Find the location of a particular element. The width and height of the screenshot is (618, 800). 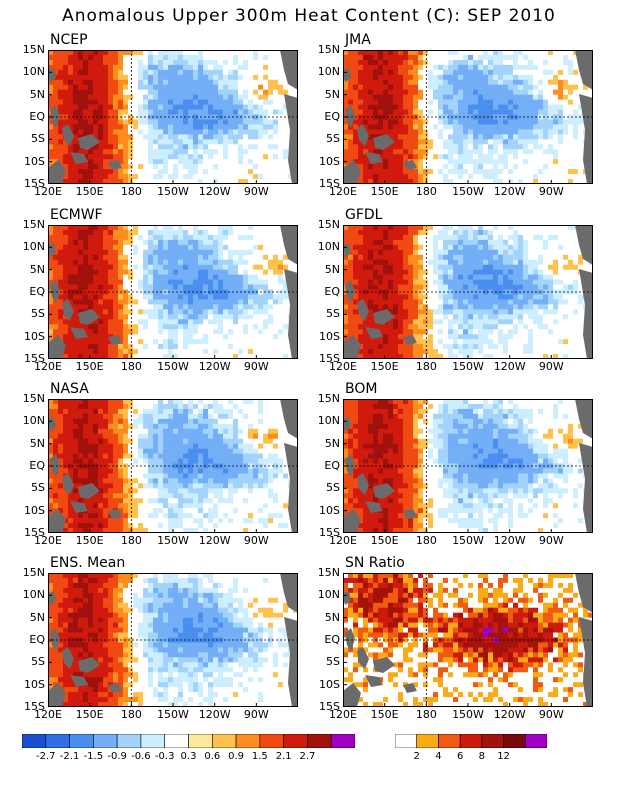

colorbar-tick-label: -2.1 is located at coordinates (69, 756).